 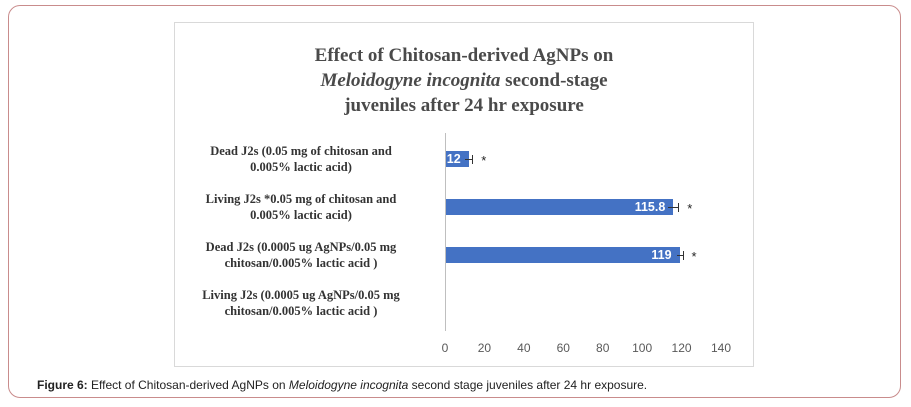 What do you see at coordinates (661, 255) in the screenshot?
I see `bar-value-label: 119` at bounding box center [661, 255].